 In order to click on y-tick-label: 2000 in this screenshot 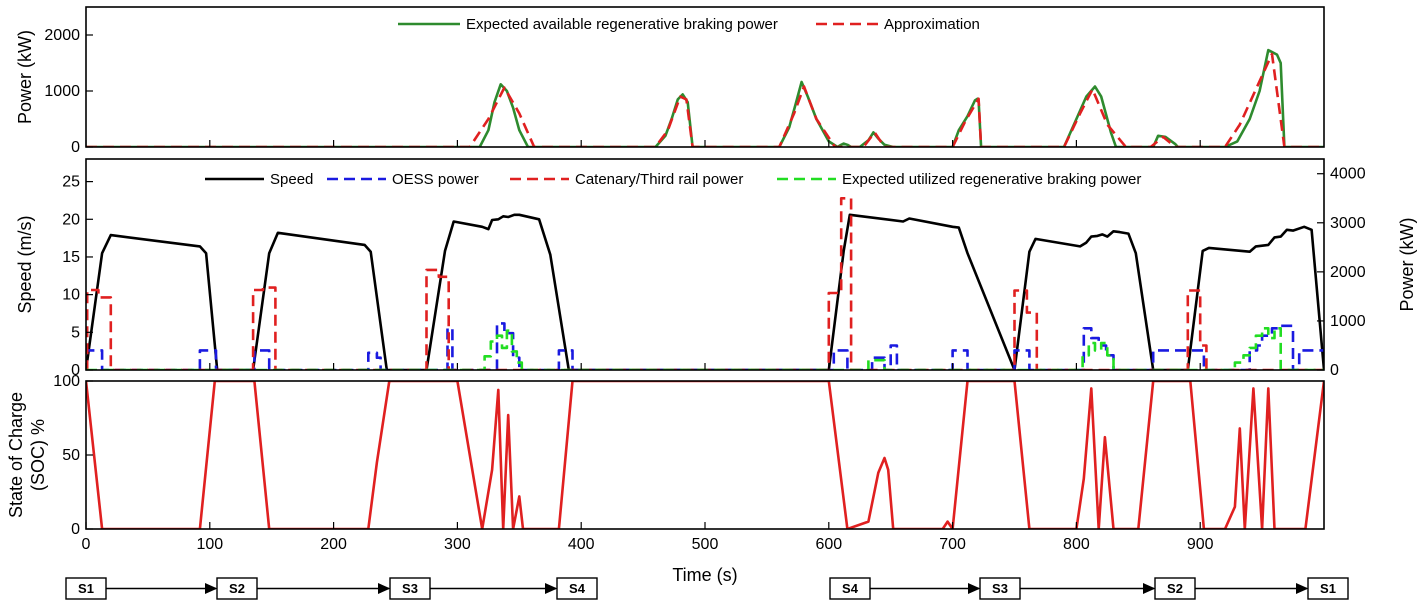, I will do `click(62, 35)`.